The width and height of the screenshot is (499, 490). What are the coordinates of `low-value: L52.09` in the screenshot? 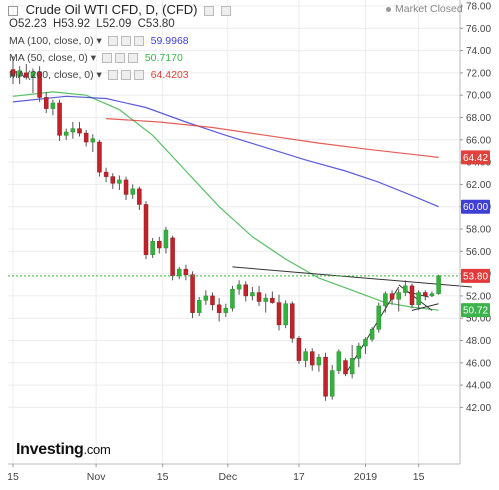 It's located at (114, 24).